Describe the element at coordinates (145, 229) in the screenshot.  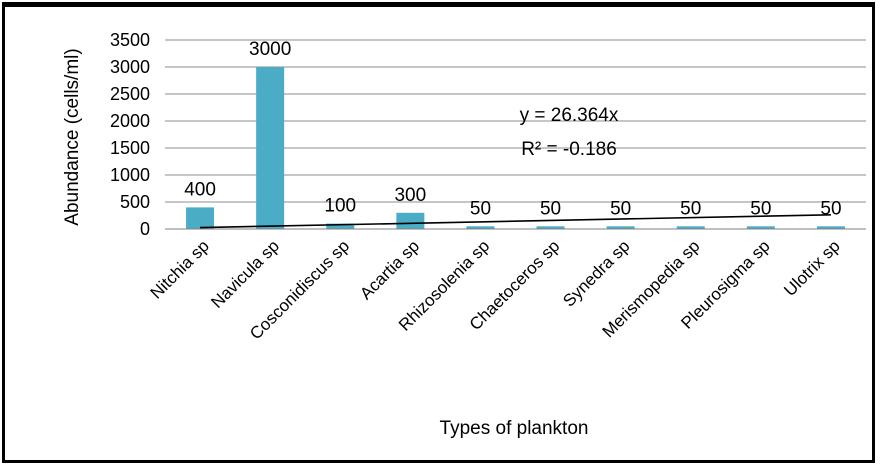
I see `y-tick-label: 0` at that location.